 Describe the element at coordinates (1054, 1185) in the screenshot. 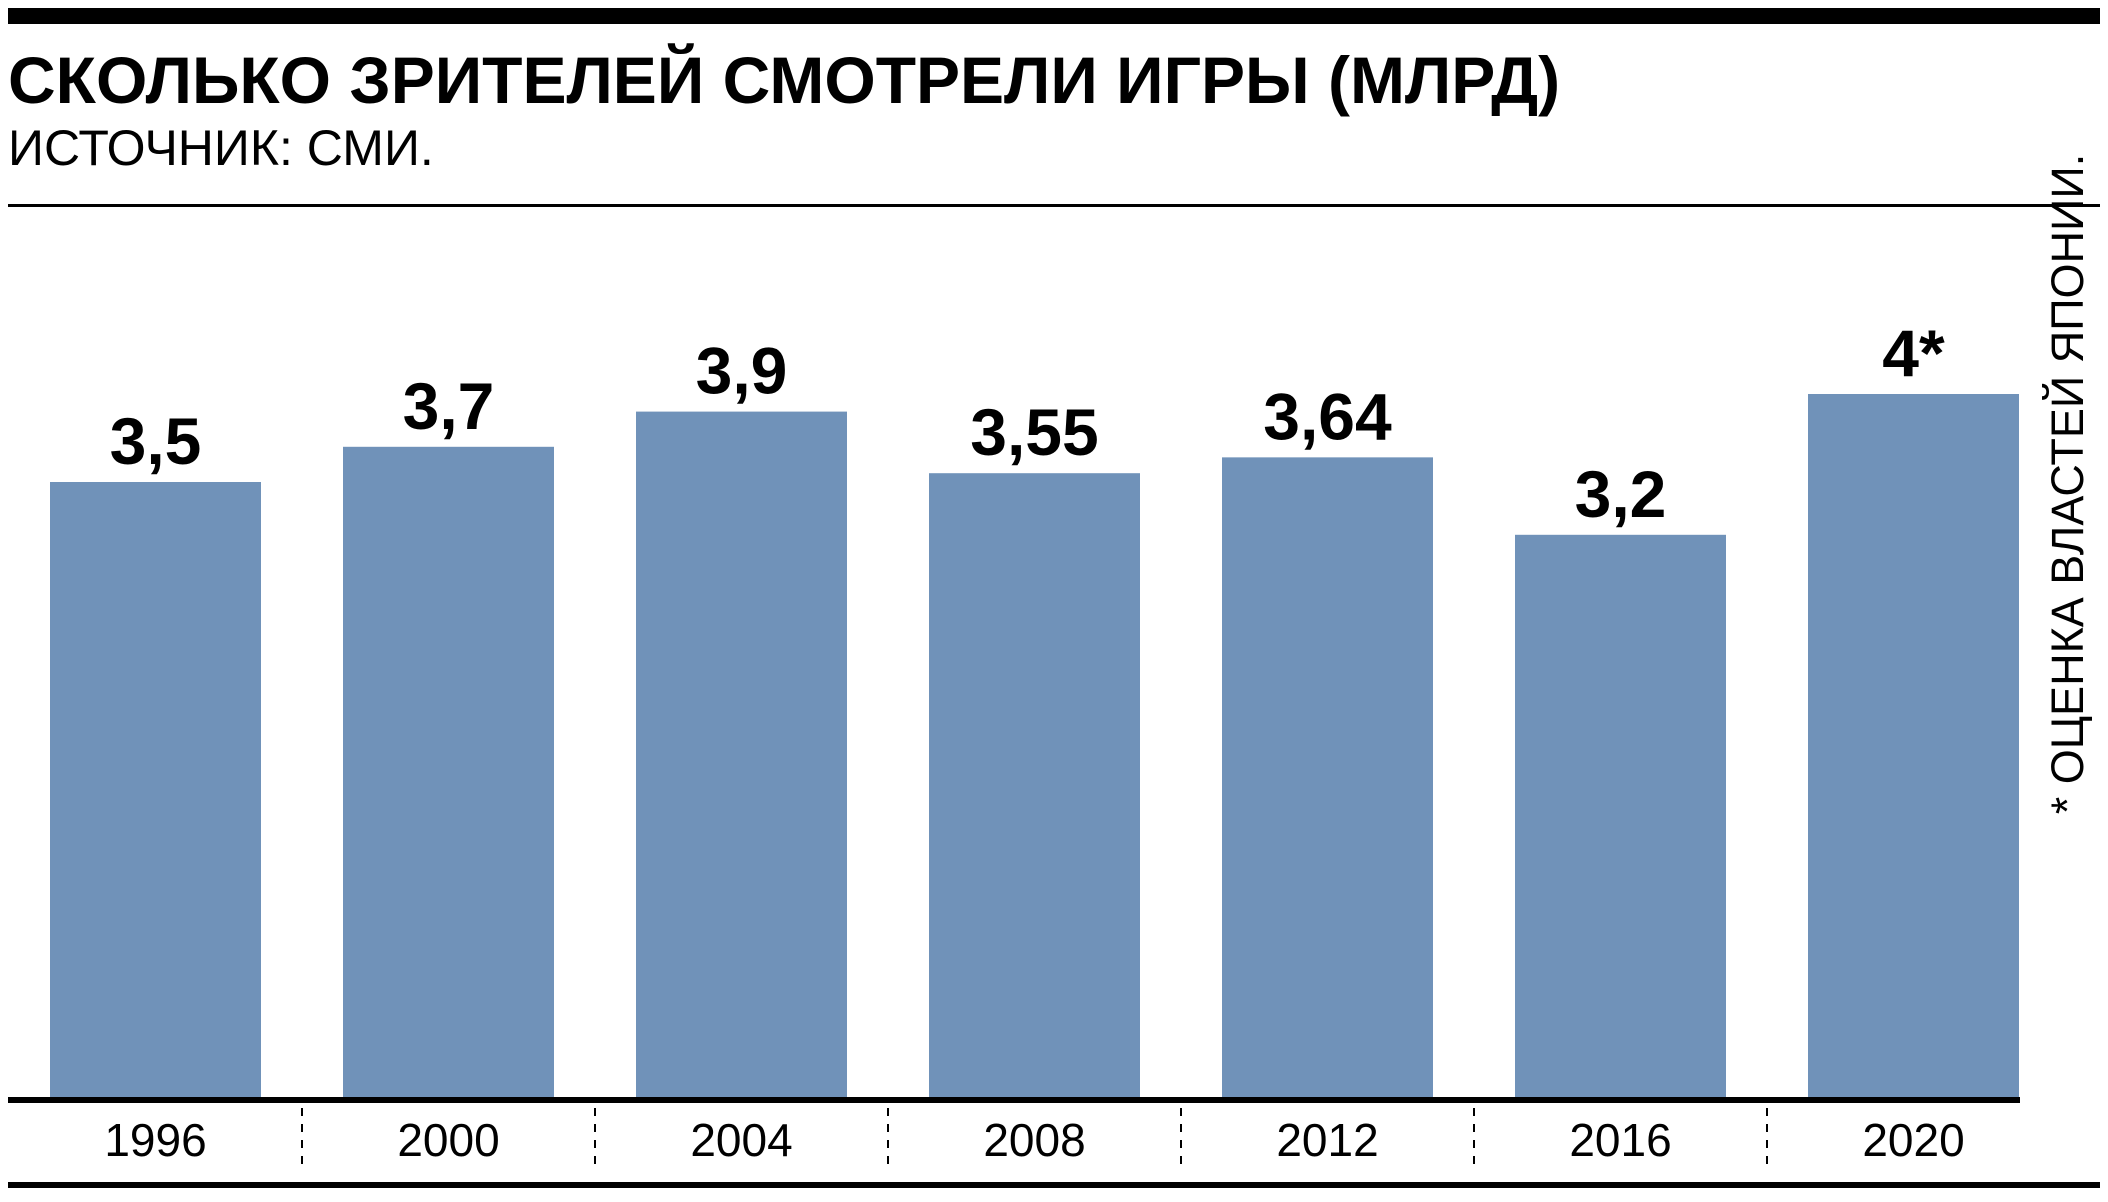

I see `bottom-rule` at that location.